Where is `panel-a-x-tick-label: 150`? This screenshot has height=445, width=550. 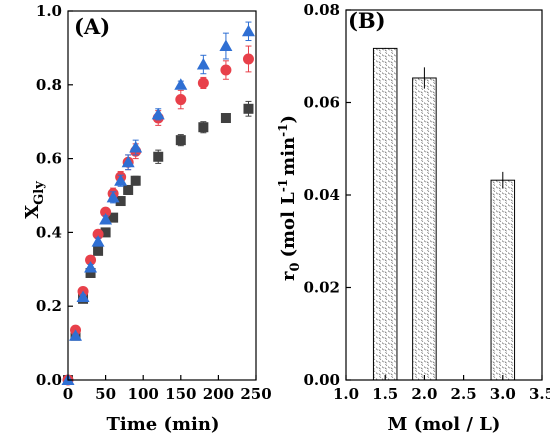 panel-a-x-tick-label: 150 is located at coordinates (180, 394).